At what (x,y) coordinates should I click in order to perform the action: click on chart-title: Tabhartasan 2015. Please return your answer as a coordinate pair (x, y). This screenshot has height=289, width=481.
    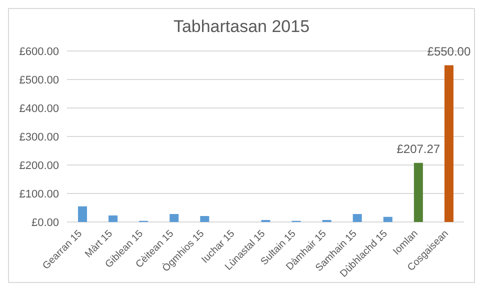
    Looking at the image, I should click on (241, 27).